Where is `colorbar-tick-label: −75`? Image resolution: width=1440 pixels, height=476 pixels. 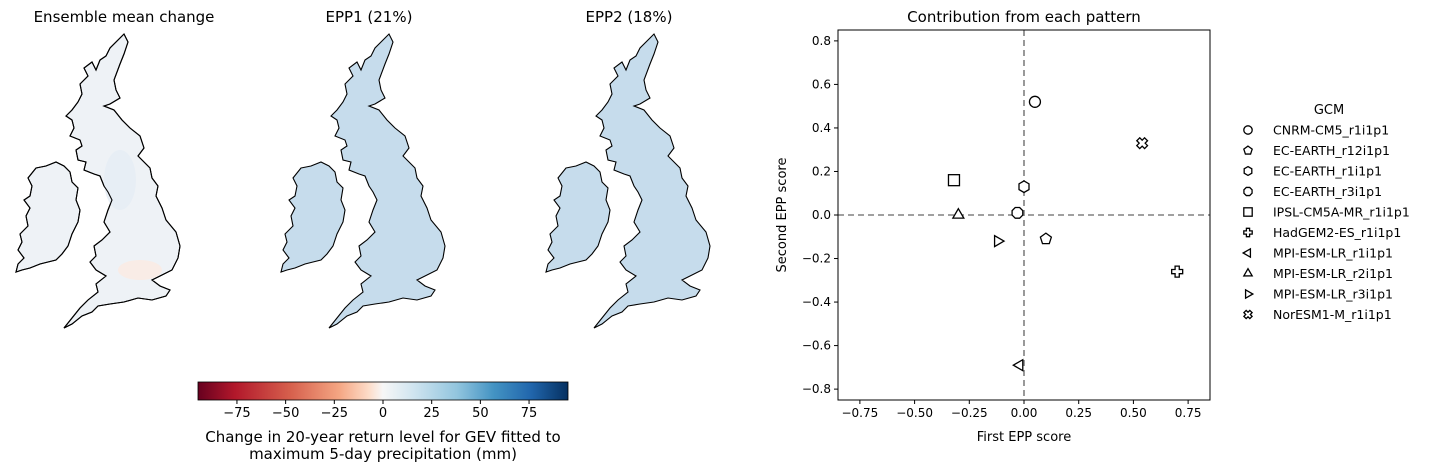 colorbar-tick-label: −75 is located at coordinates (236, 413).